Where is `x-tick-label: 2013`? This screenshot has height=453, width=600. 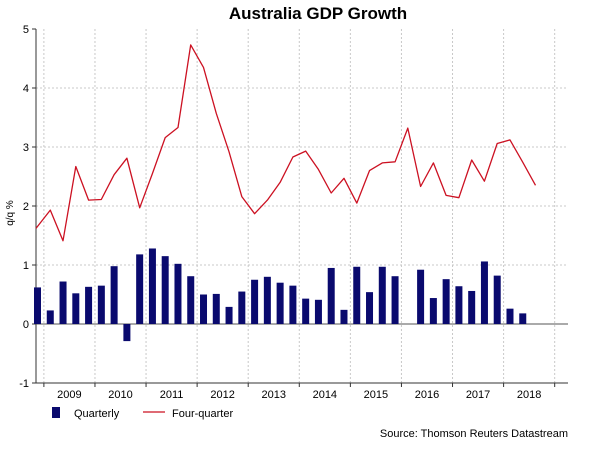 x-tick-label: 2013 is located at coordinates (274, 395).